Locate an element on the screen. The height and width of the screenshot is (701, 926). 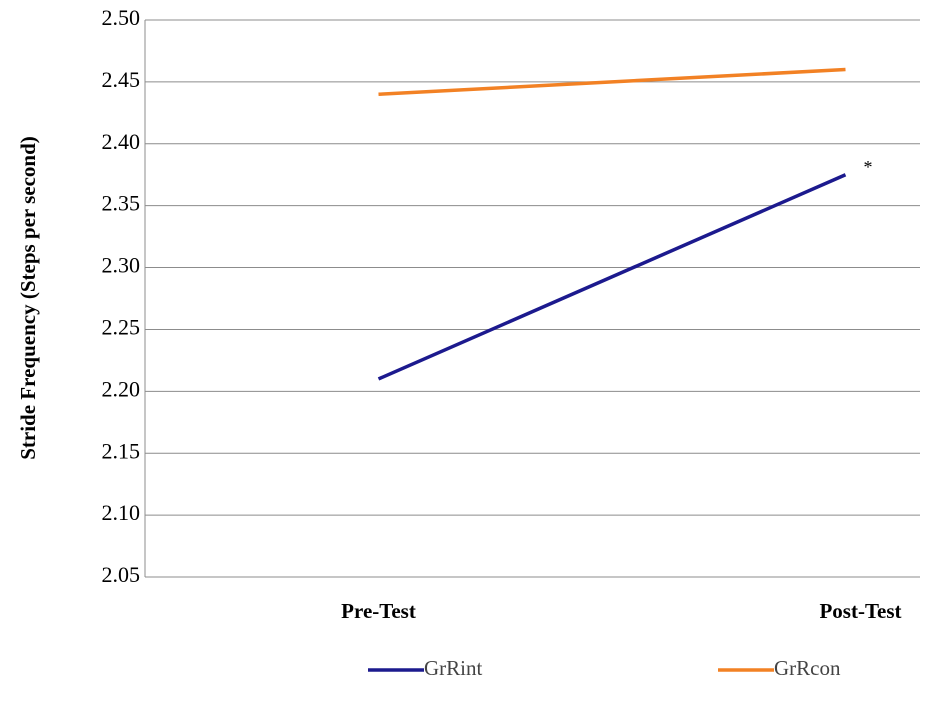
y-axis-label: Stride Frequency (Steps per second) is located at coordinates (28, 298).